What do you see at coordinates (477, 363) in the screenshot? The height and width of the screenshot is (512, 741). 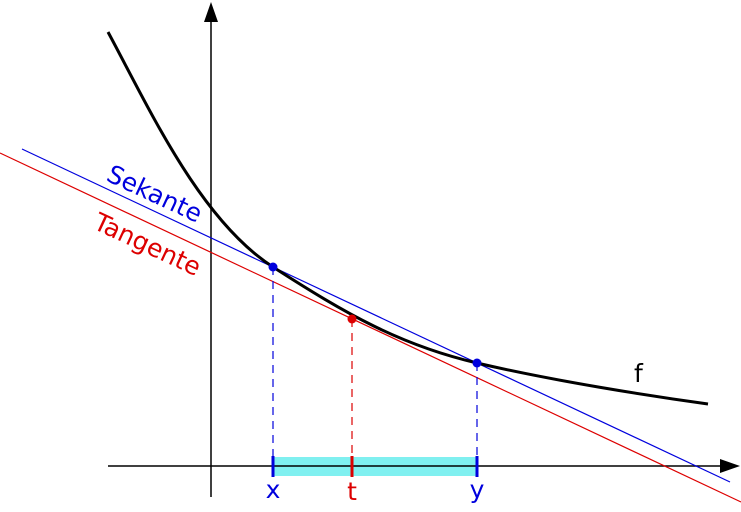 I see `point-y` at bounding box center [477, 363].